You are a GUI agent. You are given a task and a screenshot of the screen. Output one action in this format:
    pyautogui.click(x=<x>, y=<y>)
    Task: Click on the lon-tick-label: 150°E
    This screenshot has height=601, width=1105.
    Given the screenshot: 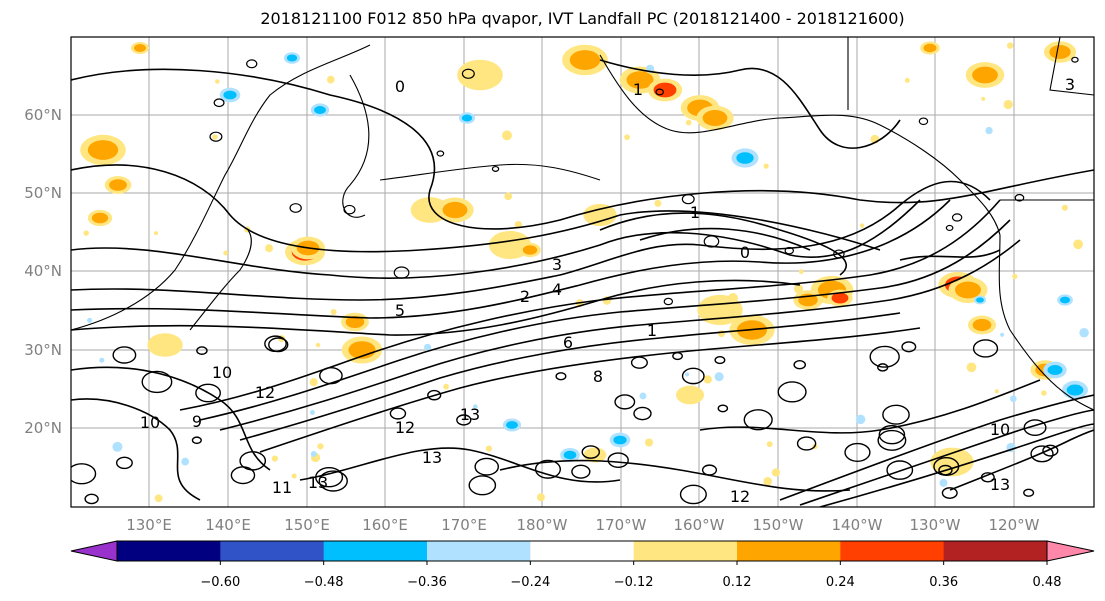 What is the action you would take?
    pyautogui.click(x=307, y=525)
    